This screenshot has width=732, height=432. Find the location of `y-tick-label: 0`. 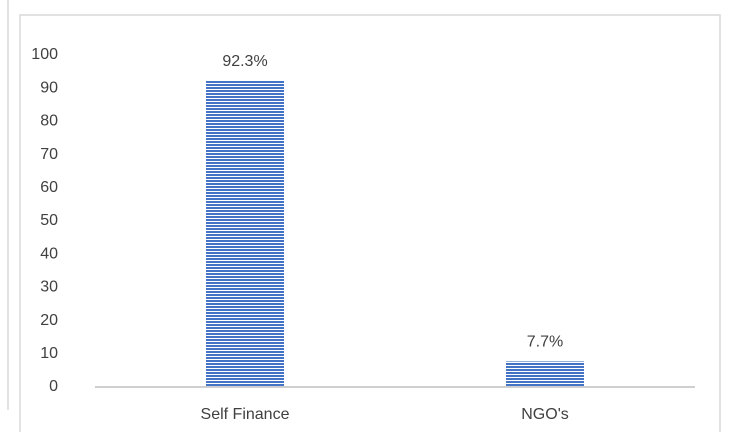

y-tick-label: 0 is located at coordinates (53, 386).